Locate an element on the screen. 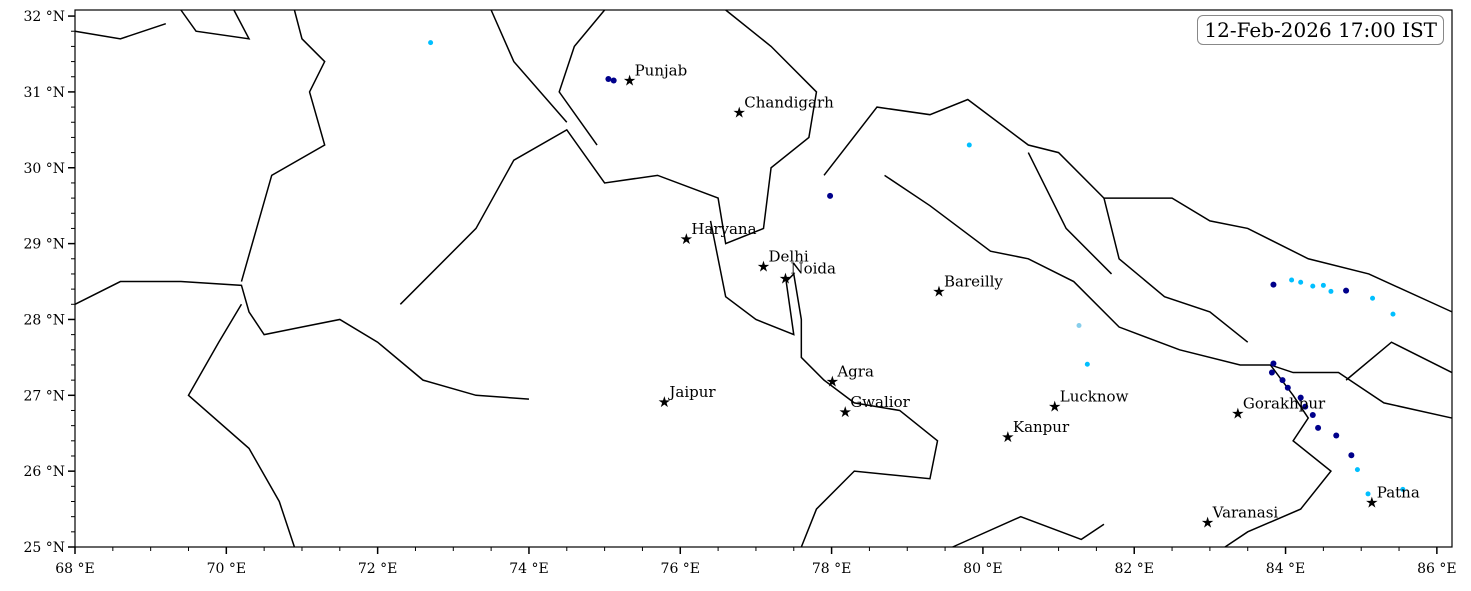  y-tick-label: 32 °N is located at coordinates (44, 17).